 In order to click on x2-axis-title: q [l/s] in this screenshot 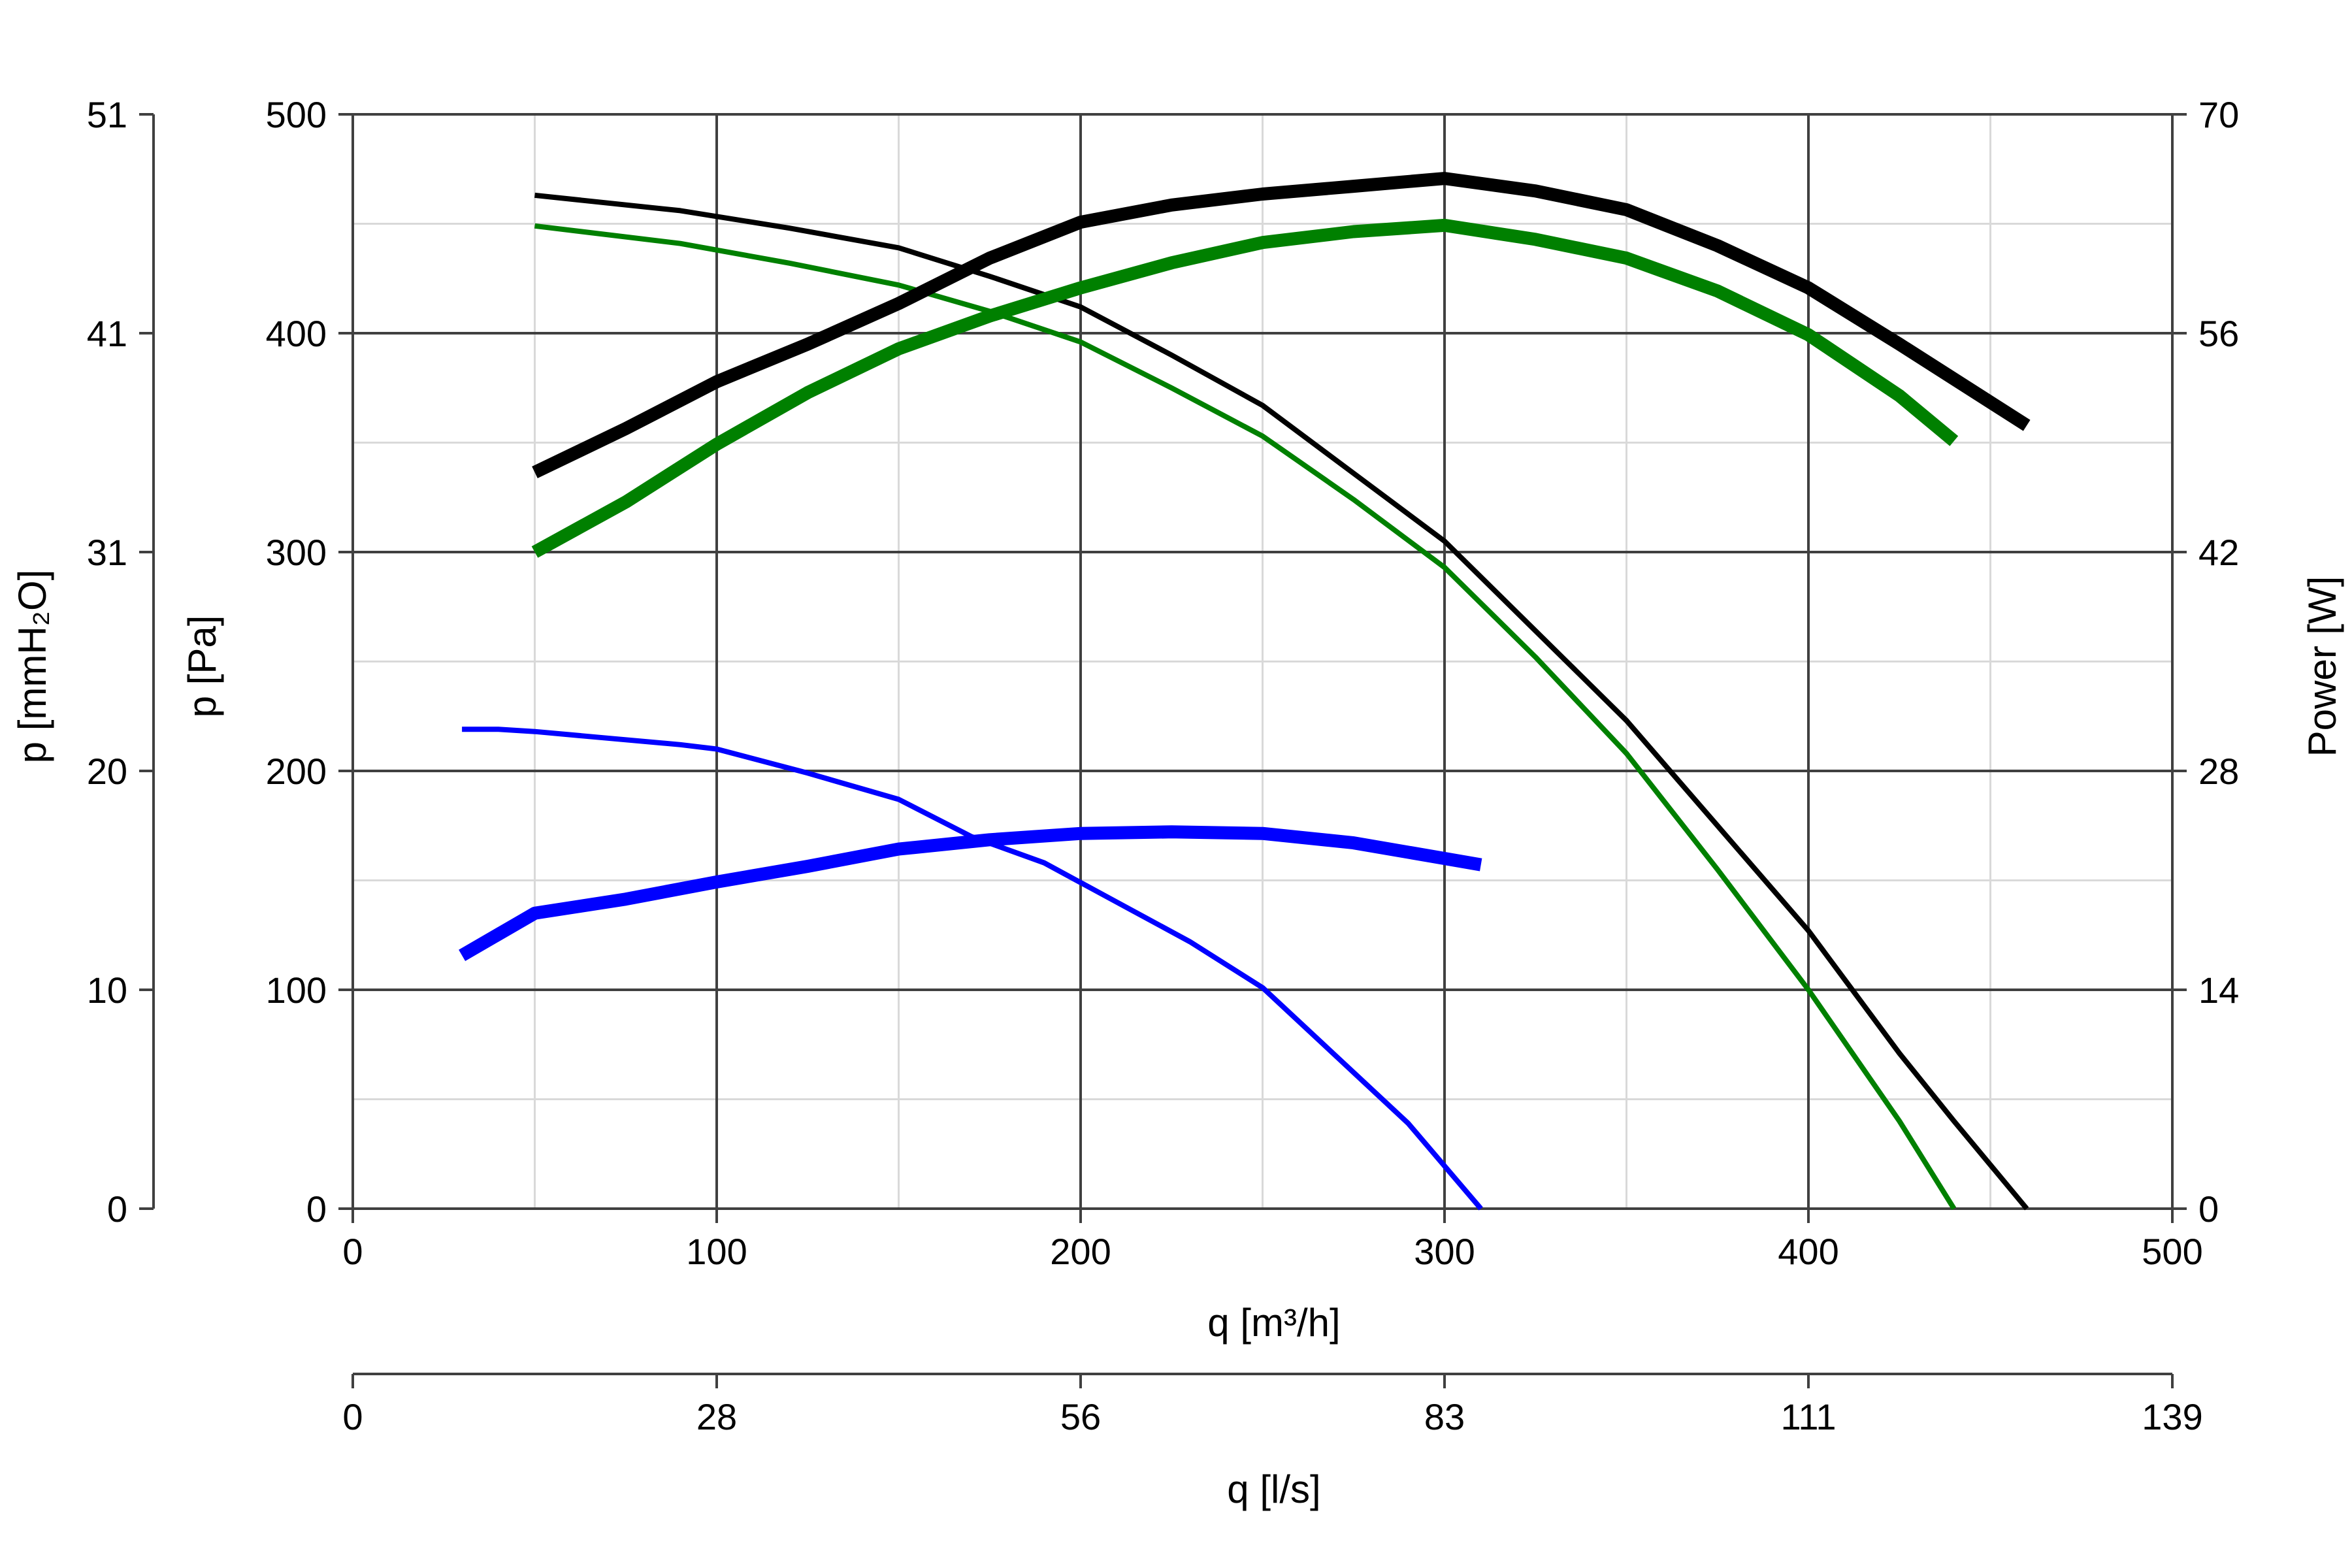, I will do `click(1273, 1489)`.